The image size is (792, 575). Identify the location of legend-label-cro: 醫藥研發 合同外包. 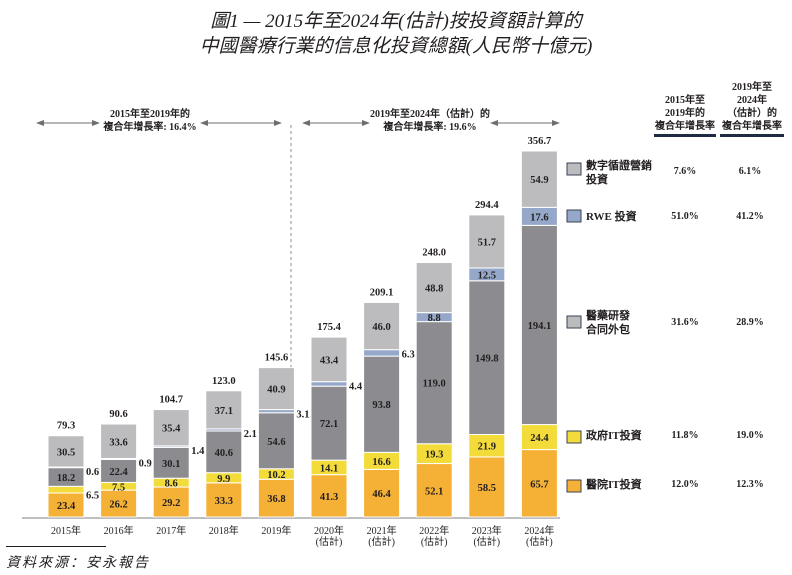
(608, 323).